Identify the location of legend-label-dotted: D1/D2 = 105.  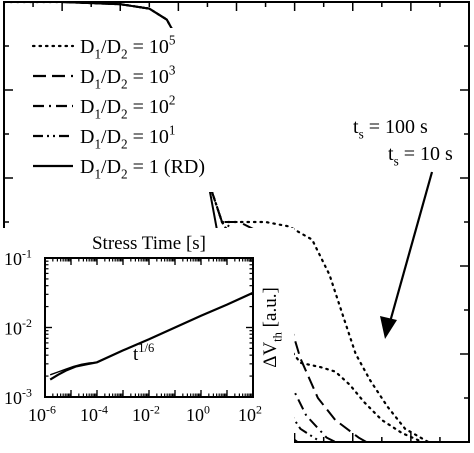
(128, 47).